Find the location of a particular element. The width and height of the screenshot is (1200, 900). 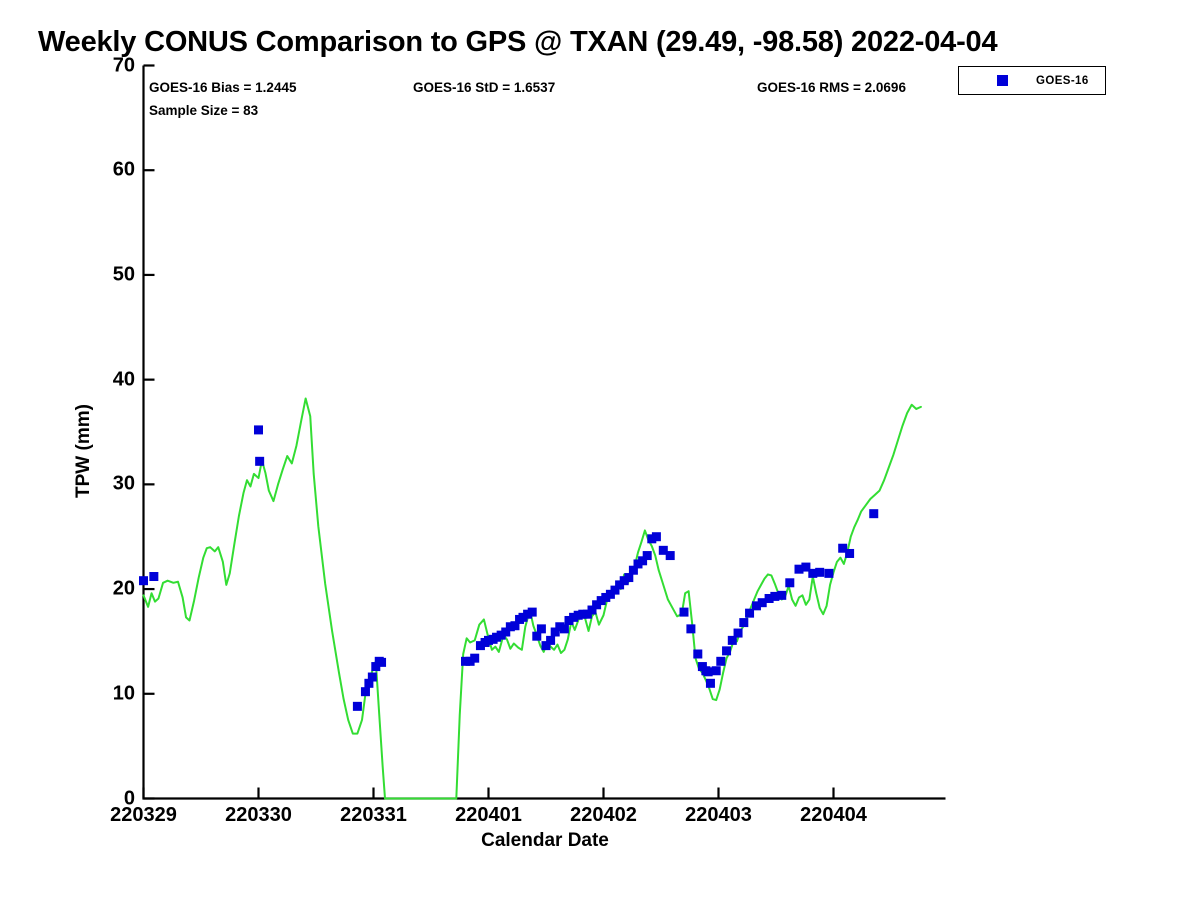

stat-std: GOES-16 StD = 1.6537 is located at coordinates (484, 87).